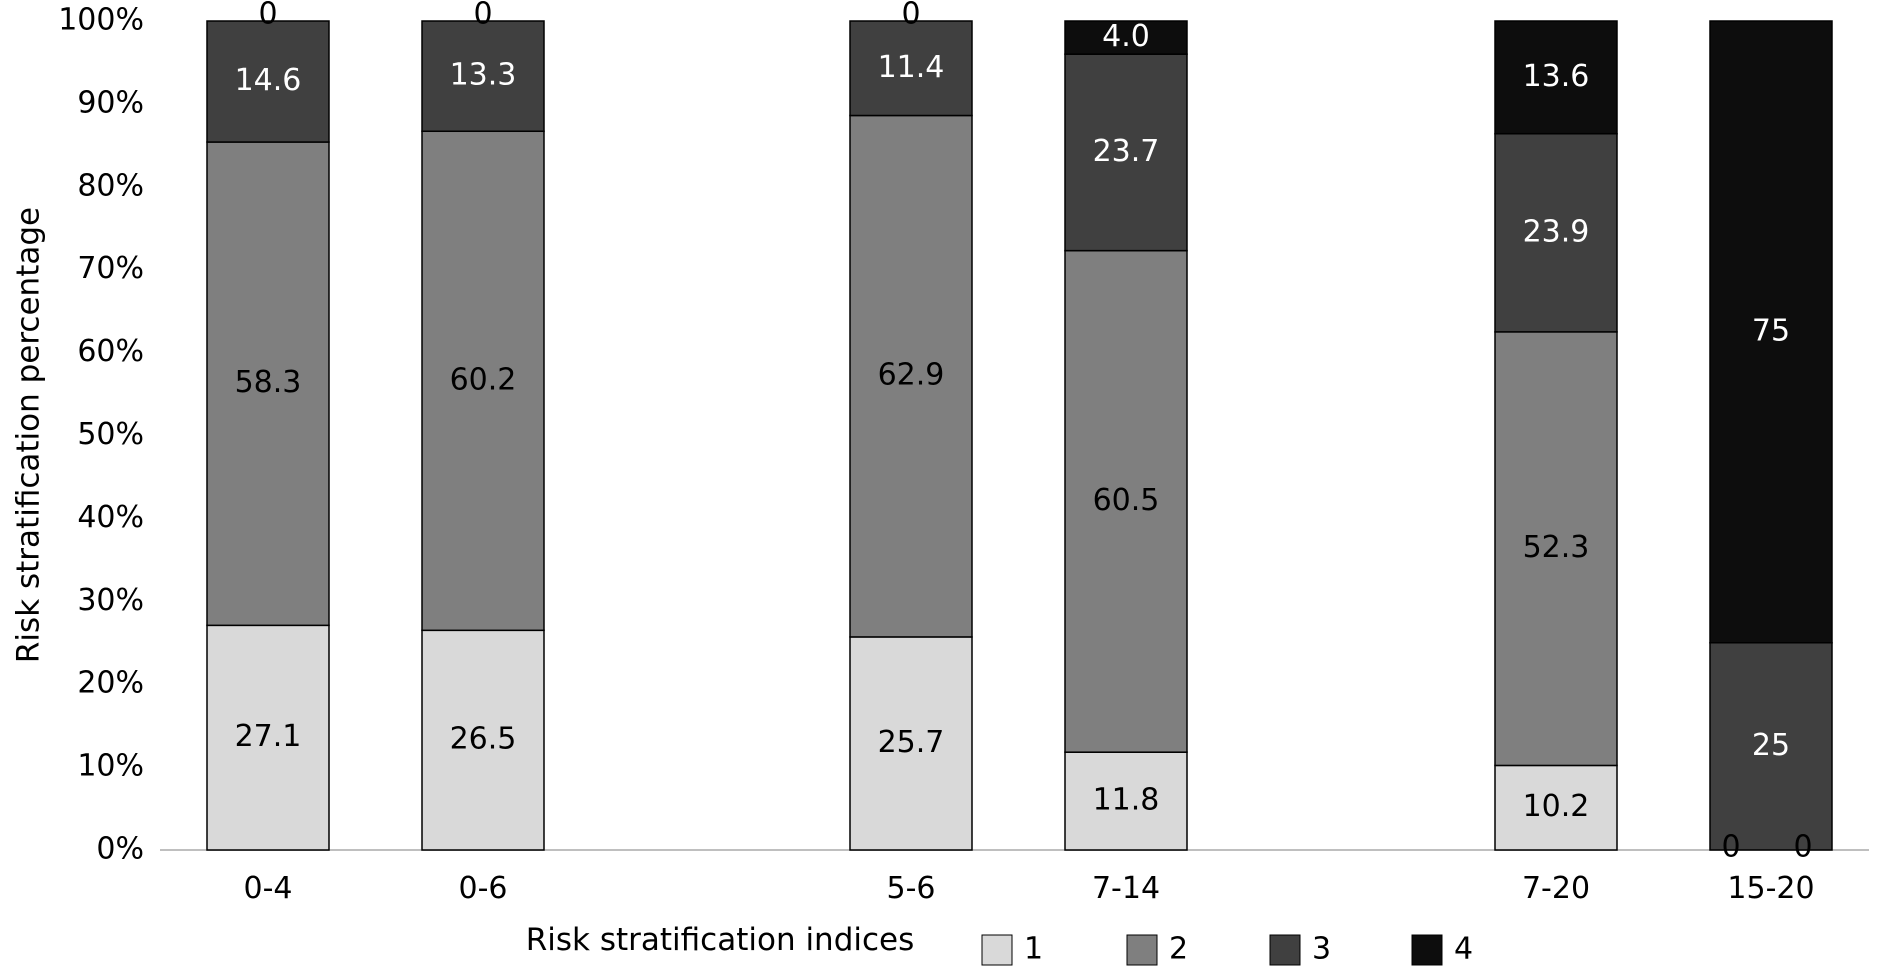  I want to click on data-label: 60.5, so click(1126, 500).